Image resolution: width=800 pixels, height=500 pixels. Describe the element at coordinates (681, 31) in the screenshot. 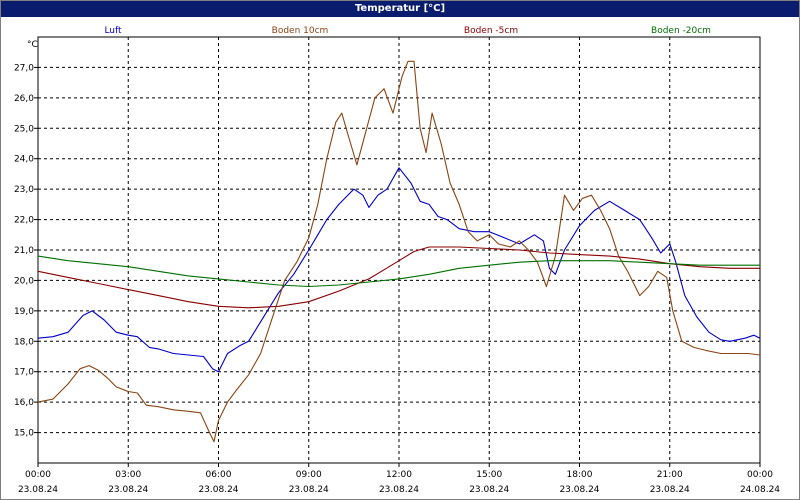

I see `legend-entry: Boden -20cm` at that location.